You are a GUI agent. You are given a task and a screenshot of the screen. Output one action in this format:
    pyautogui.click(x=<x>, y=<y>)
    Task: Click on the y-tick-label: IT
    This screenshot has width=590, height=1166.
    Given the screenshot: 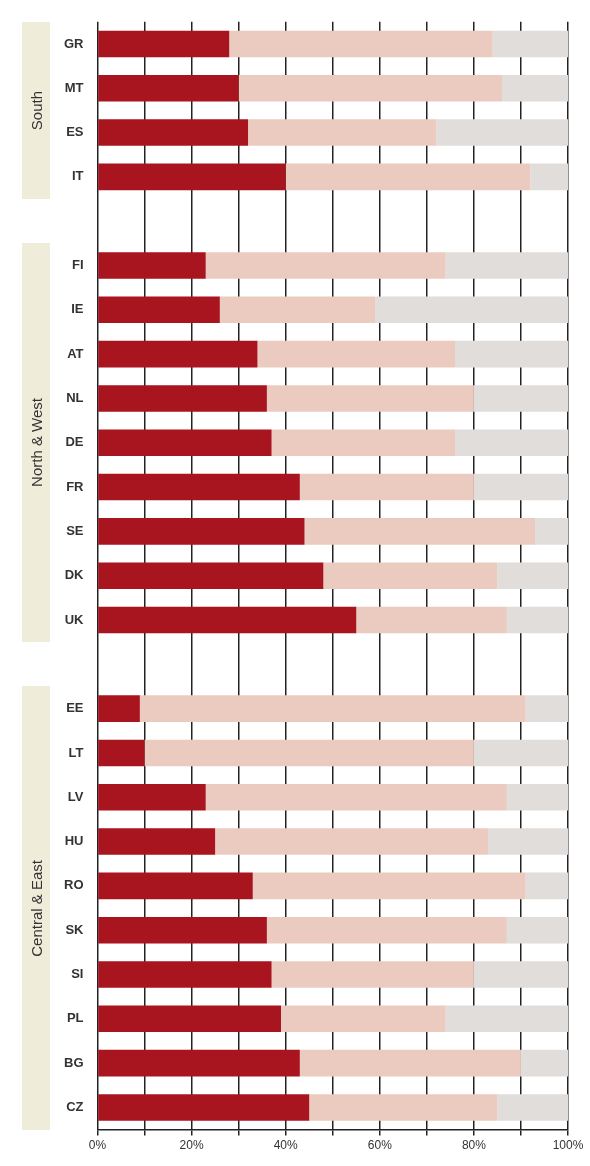 What is the action you would take?
    pyautogui.click(x=77, y=176)
    